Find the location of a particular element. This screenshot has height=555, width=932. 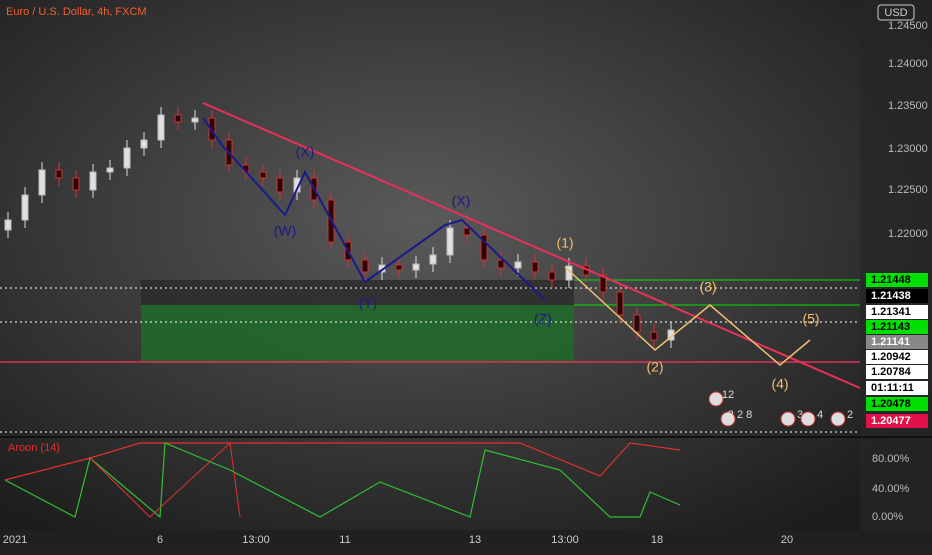

wave-label: (4) is located at coordinates (779, 384).